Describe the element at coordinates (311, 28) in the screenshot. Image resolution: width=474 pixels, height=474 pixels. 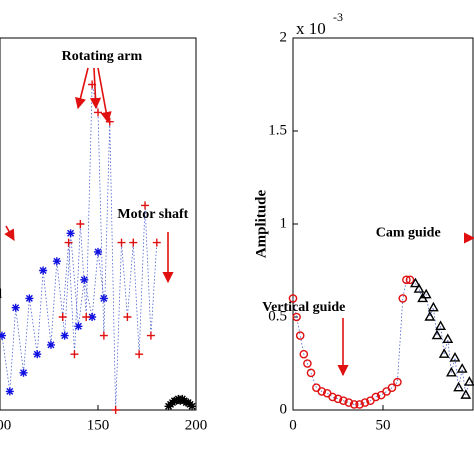
I see `axis-multiplier: x 10` at that location.